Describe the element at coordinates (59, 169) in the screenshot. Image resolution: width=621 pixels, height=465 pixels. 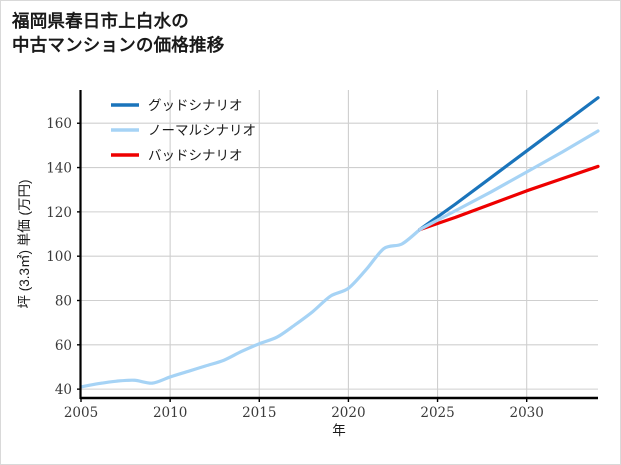
I see `y-tick-label-140: 140` at that location.